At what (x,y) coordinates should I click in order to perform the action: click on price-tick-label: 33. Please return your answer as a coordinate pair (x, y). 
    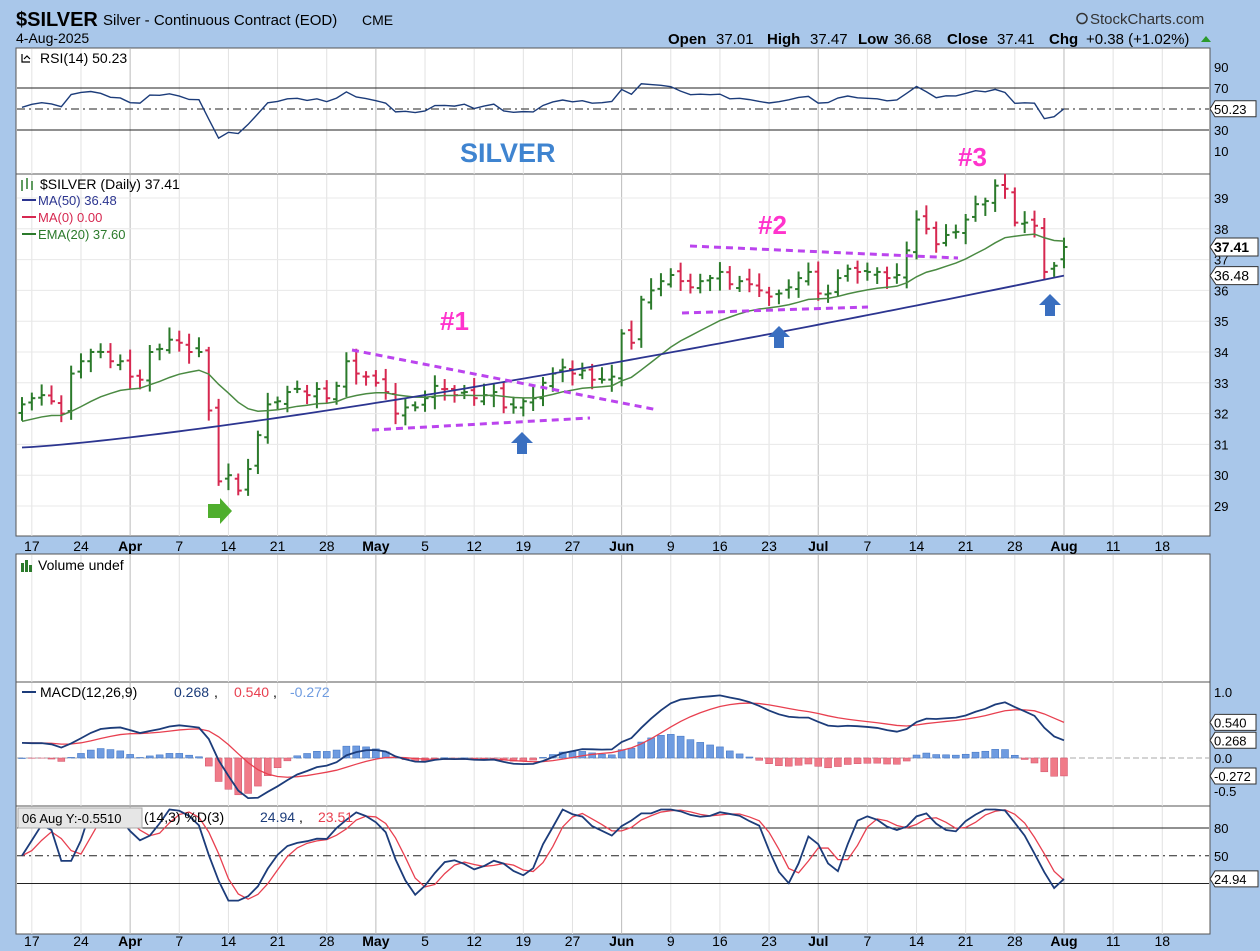
    Looking at the image, I should click on (1221, 383).